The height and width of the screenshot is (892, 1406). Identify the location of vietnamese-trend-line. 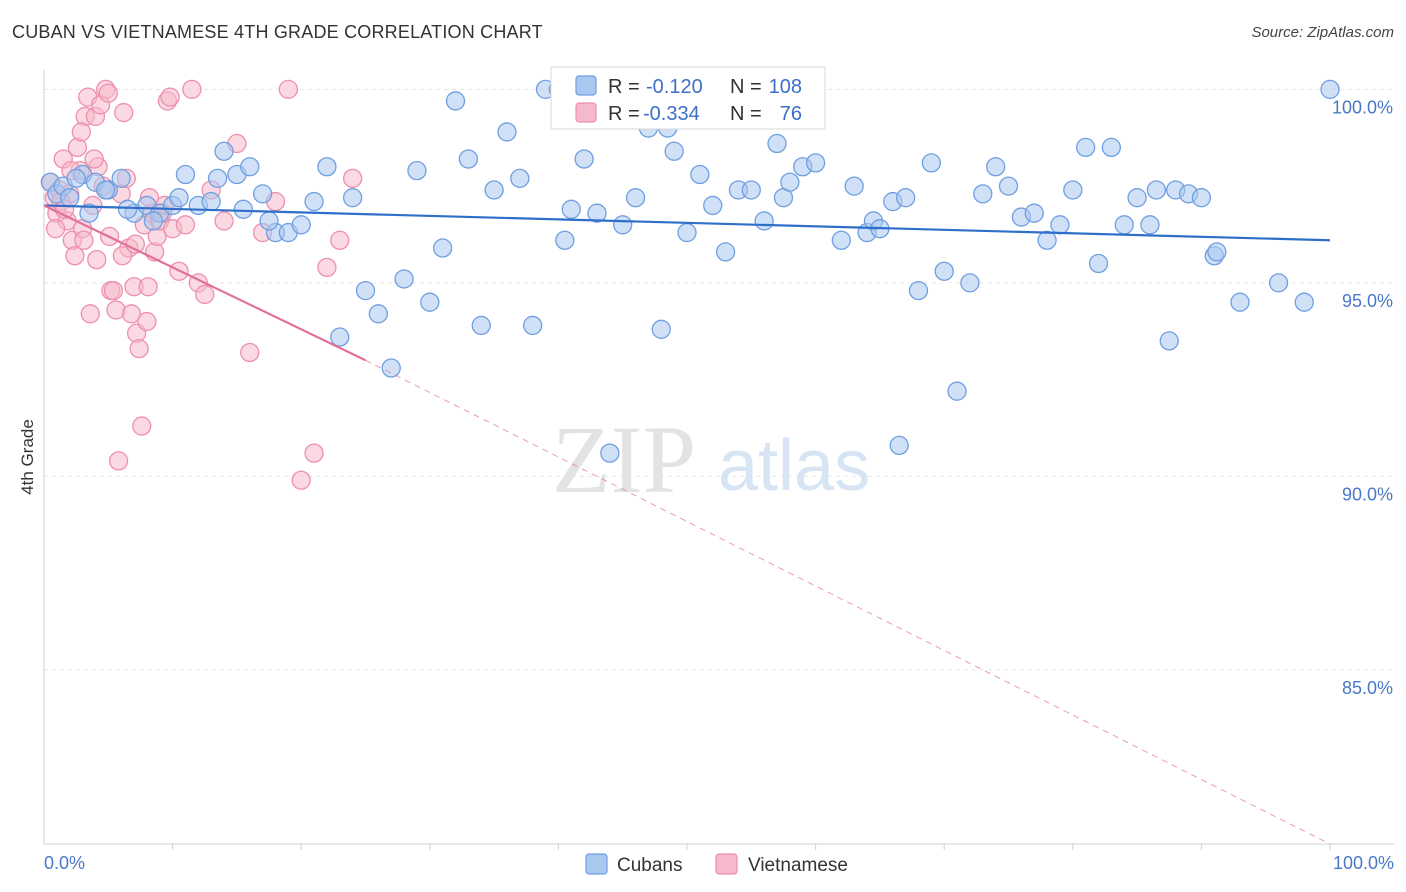
(204, 283).